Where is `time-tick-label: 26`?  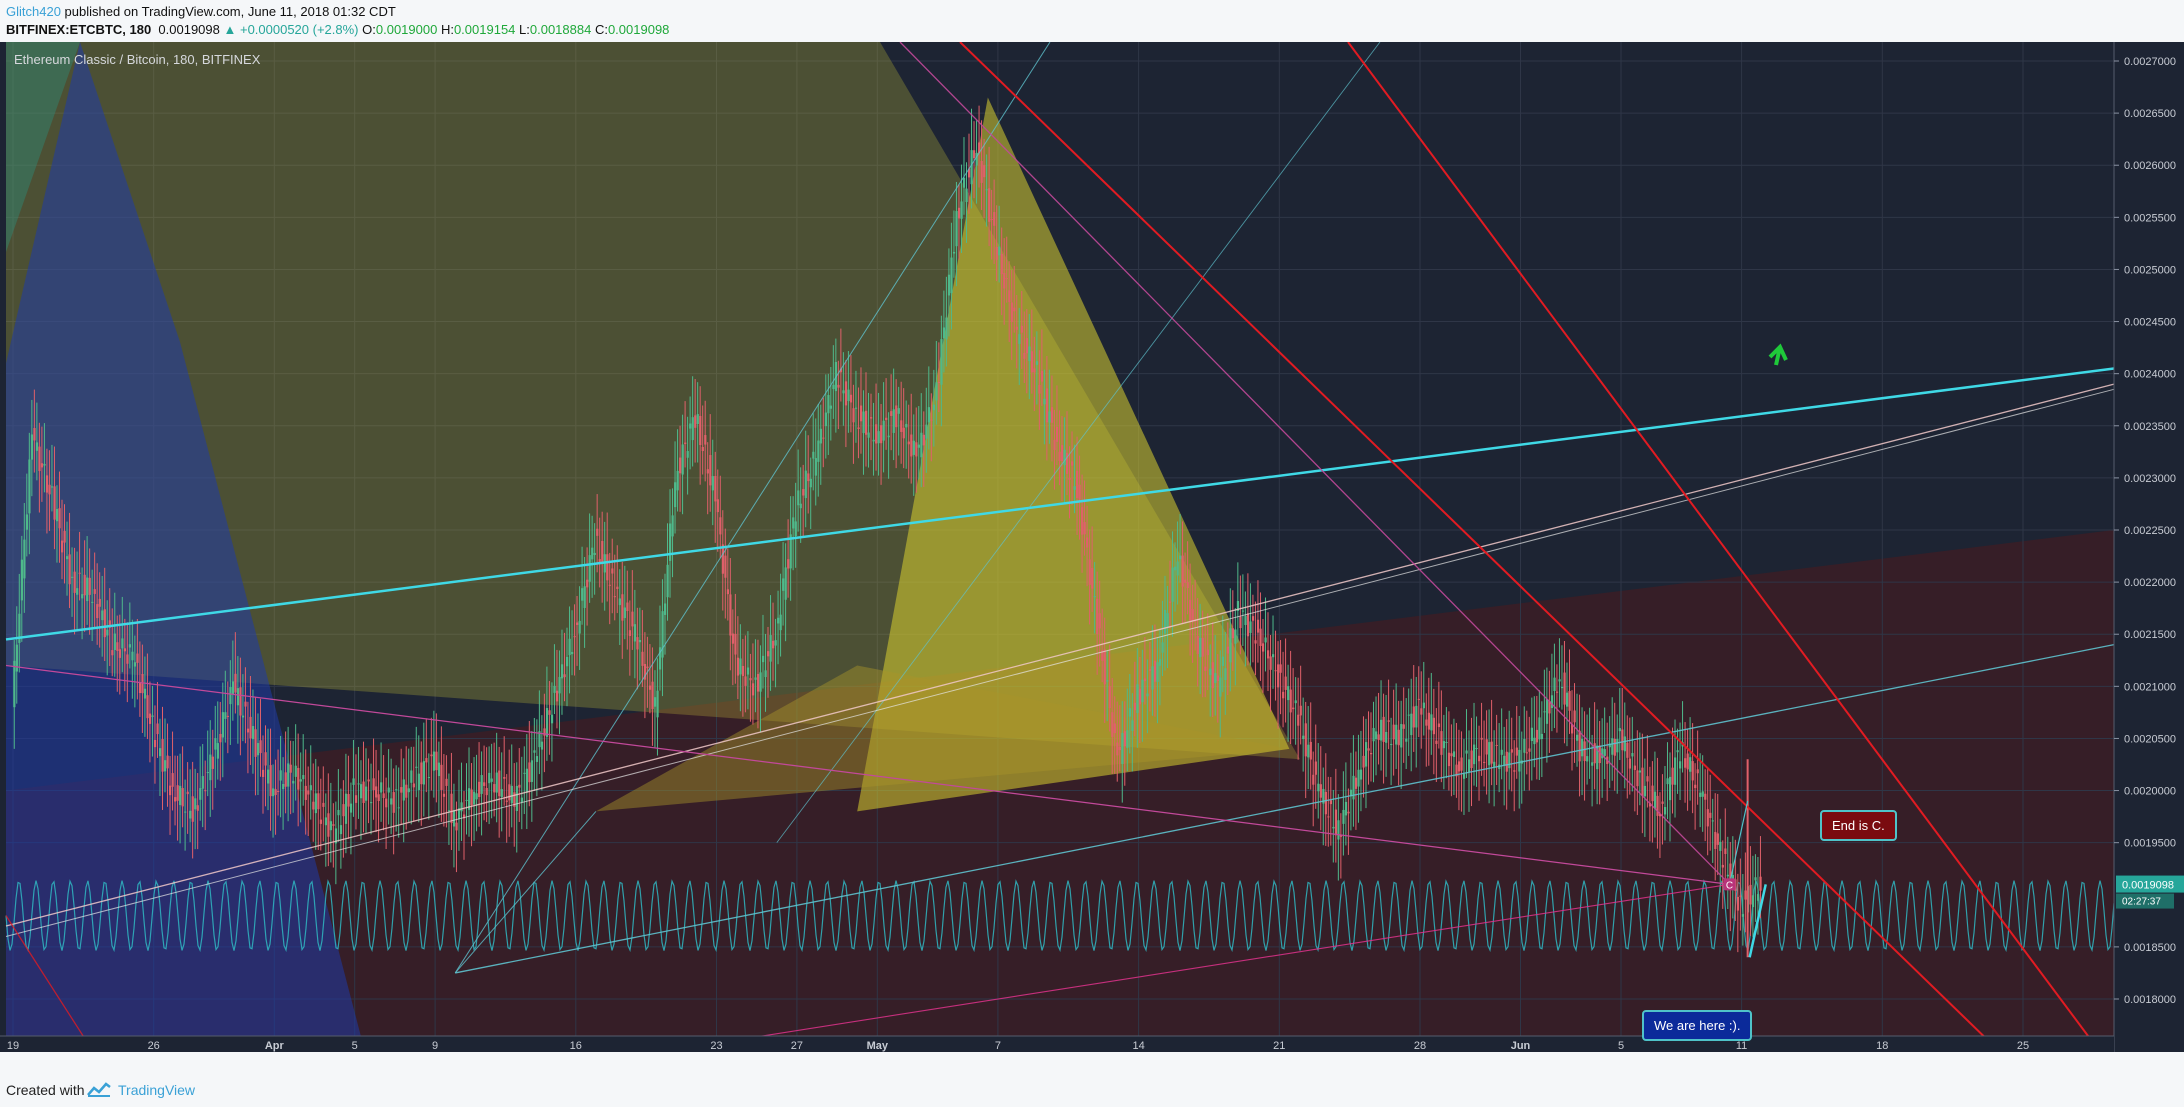 time-tick-label: 26 is located at coordinates (154, 1046).